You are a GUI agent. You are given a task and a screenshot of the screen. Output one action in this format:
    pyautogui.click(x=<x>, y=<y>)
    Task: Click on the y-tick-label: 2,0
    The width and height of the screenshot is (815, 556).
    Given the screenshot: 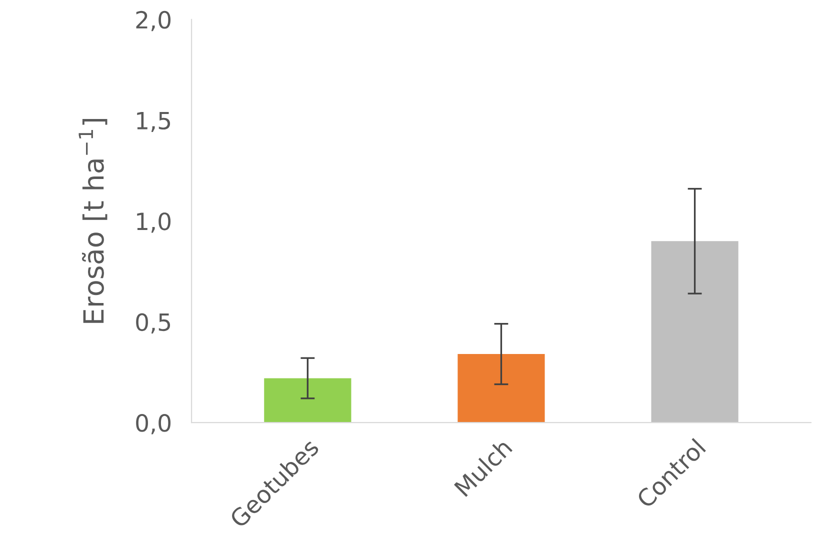 What is the action you would take?
    pyautogui.click(x=153, y=21)
    